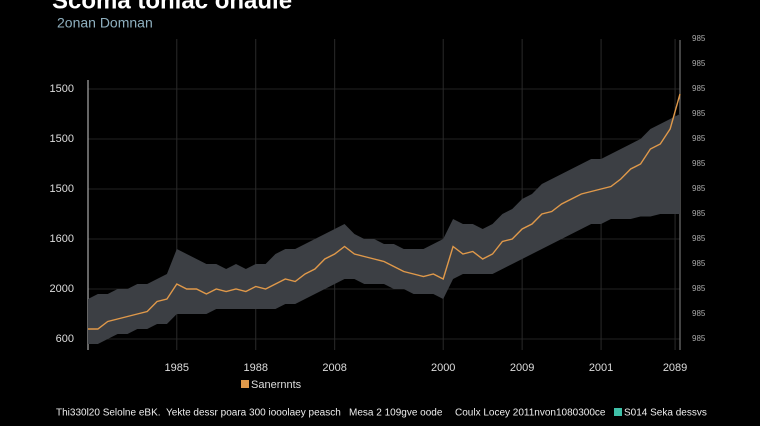 The height and width of the screenshot is (426, 760). I want to click on footer-text: Yekte dessr poara 300 iooolaey peasch, so click(253, 413).